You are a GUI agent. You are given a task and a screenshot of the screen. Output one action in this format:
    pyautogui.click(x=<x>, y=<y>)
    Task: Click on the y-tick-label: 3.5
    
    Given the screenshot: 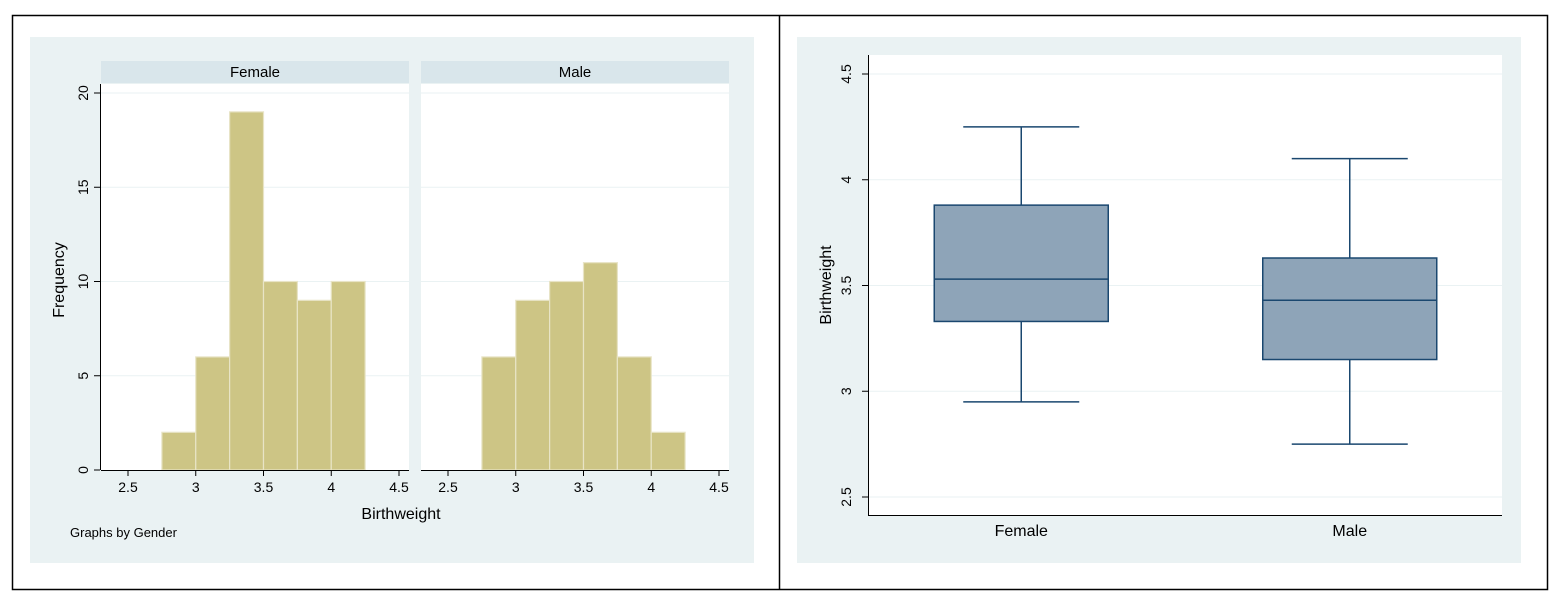 What is the action you would take?
    pyautogui.click(x=846, y=286)
    